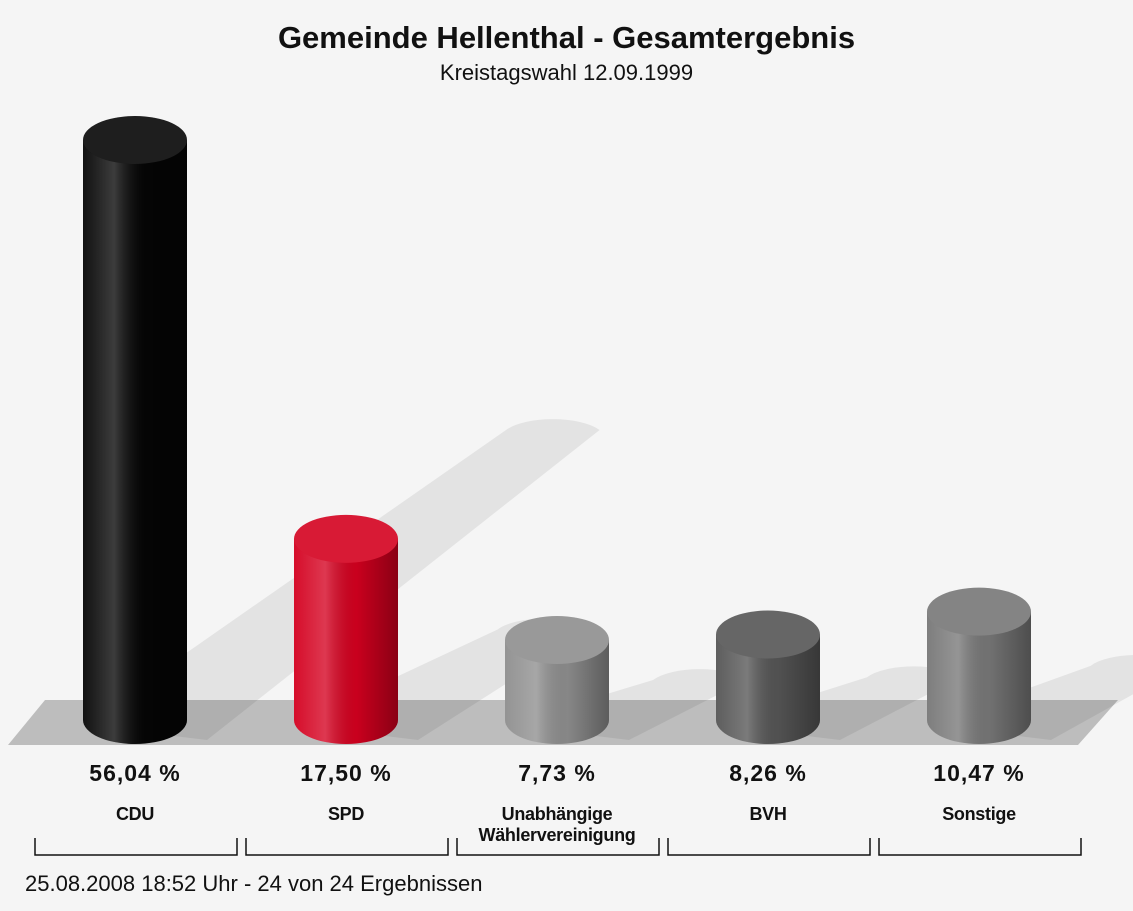 The height and width of the screenshot is (911, 1133). What do you see at coordinates (768, 814) in the screenshot?
I see `category-label: BVH` at bounding box center [768, 814].